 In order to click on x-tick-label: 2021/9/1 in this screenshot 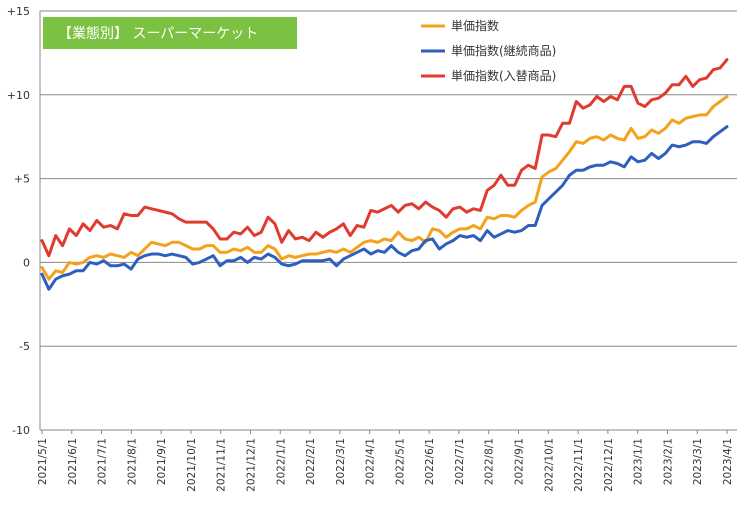, I will do `click(162, 461)`.